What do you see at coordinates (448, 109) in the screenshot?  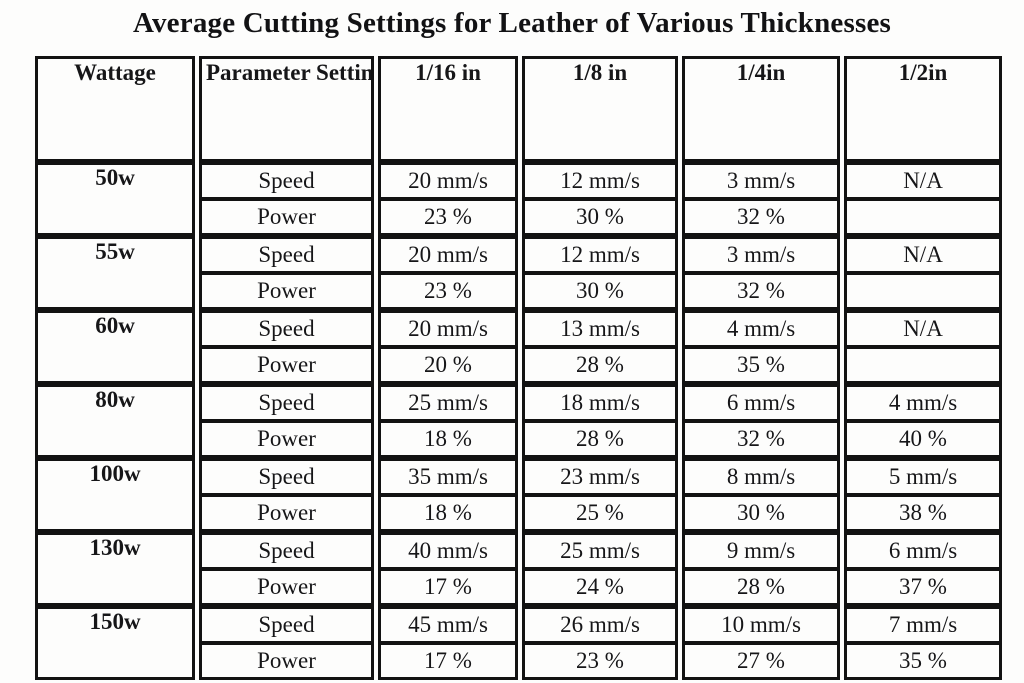 I see `header-1-16in: 1/16 in` at bounding box center [448, 109].